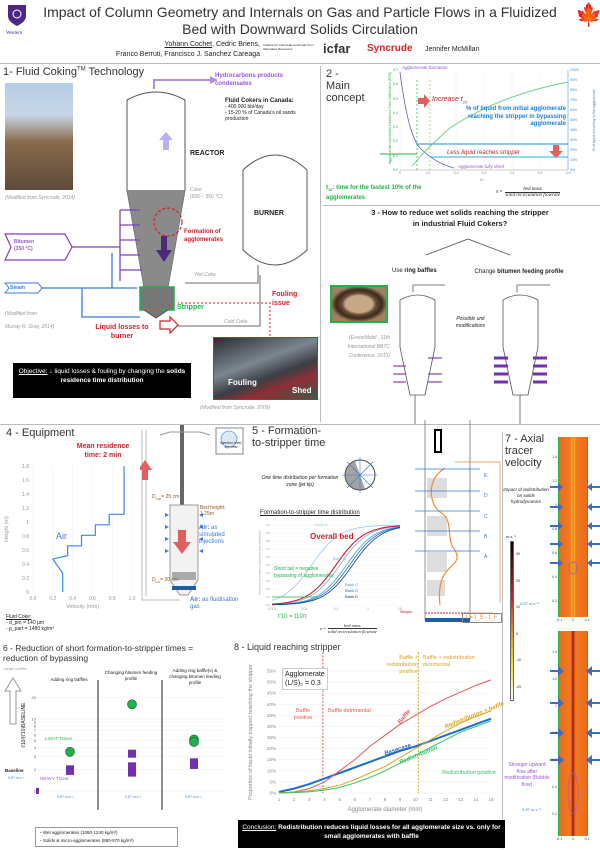 This screenshot has height=850, width=600. I want to click on velocity-profile-line, so click(88, 529).